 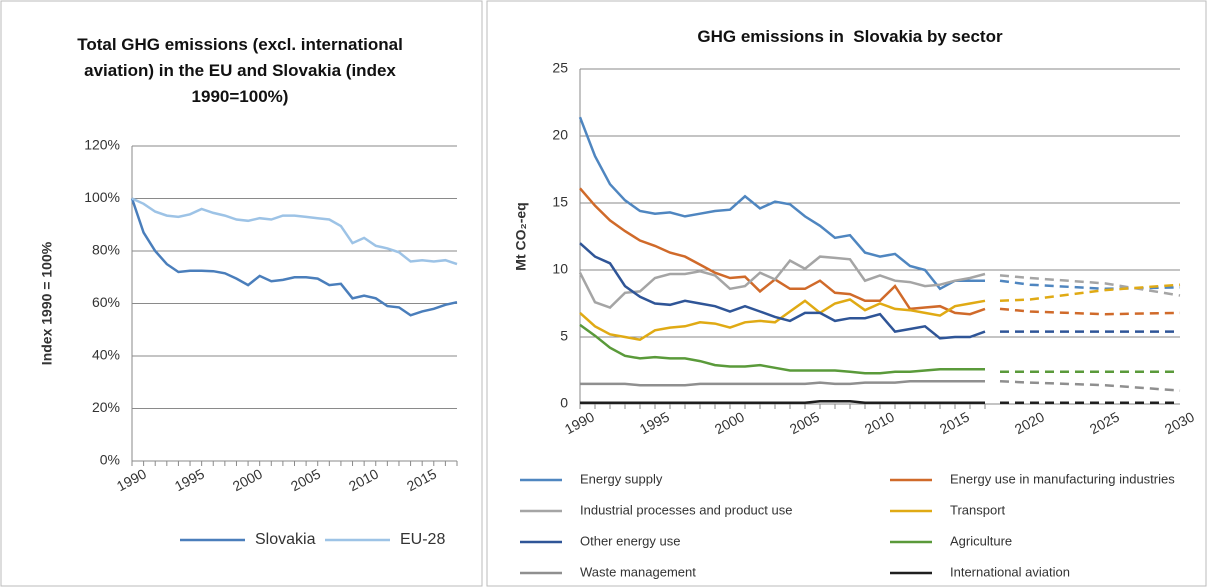 I want to click on legend-label: Energy use in manufacturing industries, so click(x=1062, y=478).